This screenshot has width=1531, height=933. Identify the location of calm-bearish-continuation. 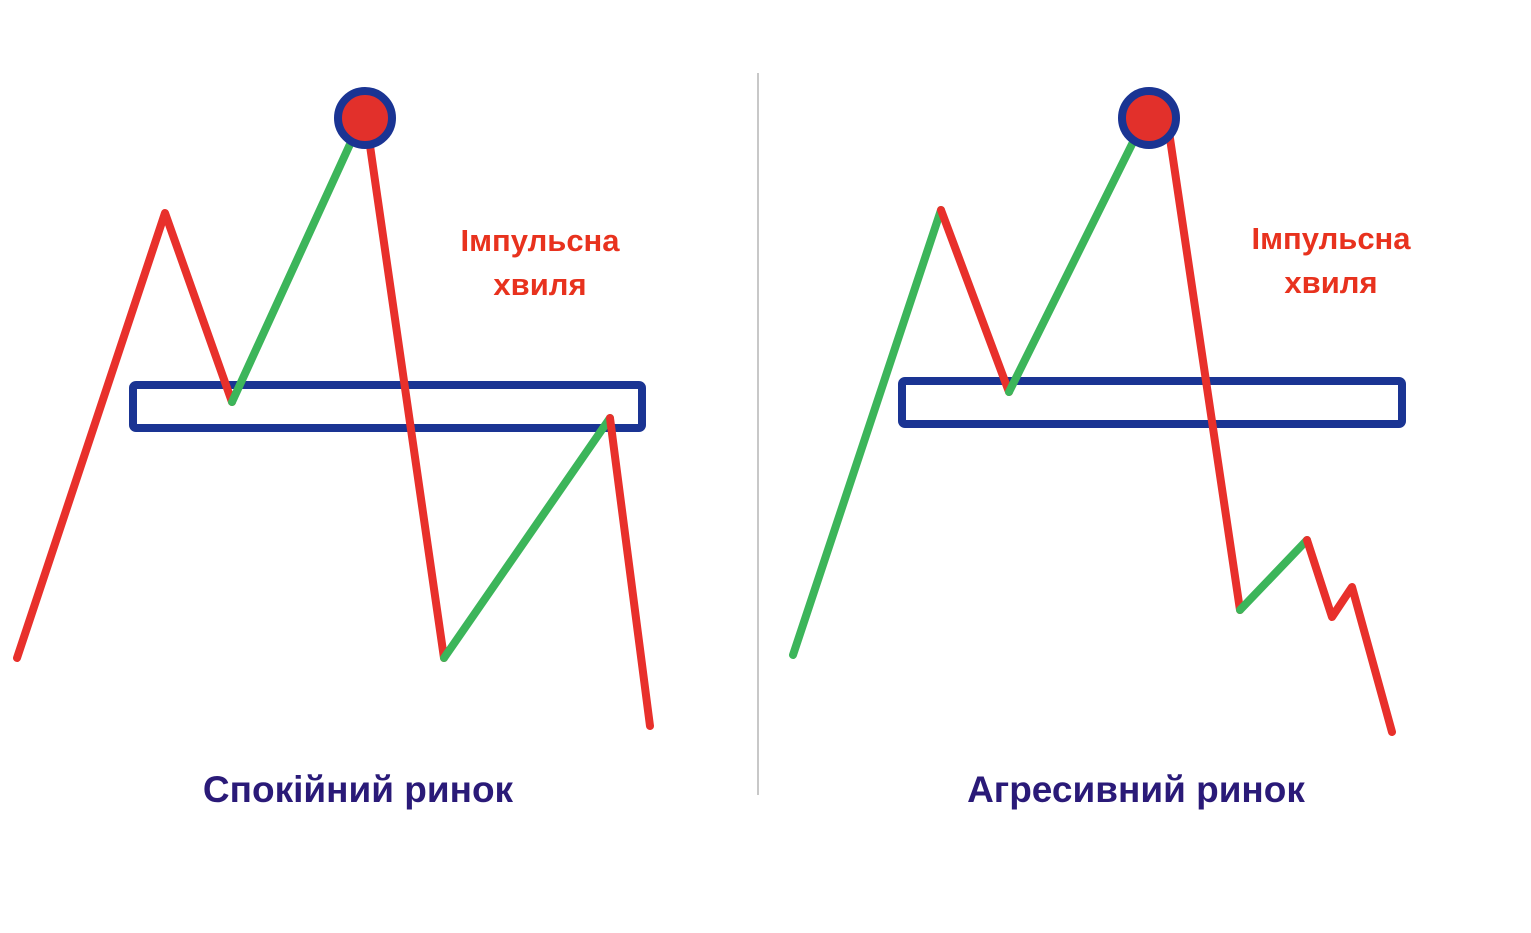
(630, 572).